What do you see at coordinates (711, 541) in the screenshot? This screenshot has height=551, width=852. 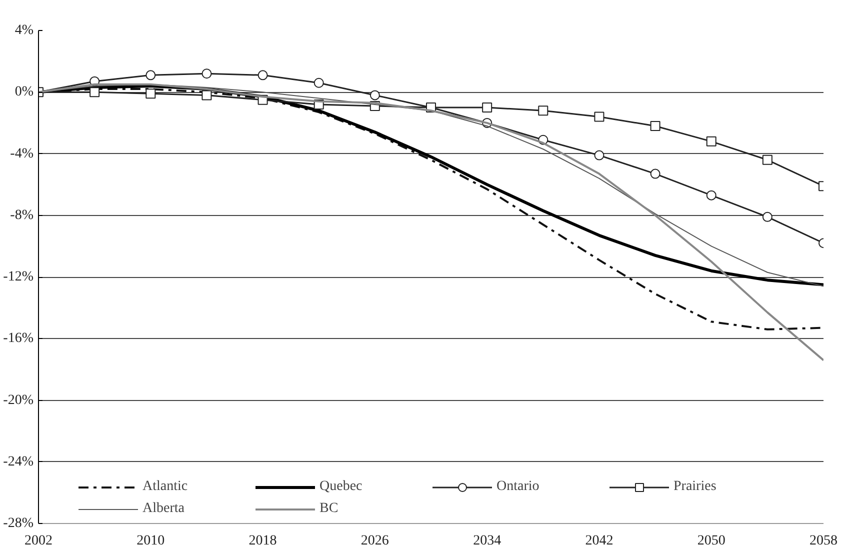 I see `x-tick-label: 2050` at bounding box center [711, 541].